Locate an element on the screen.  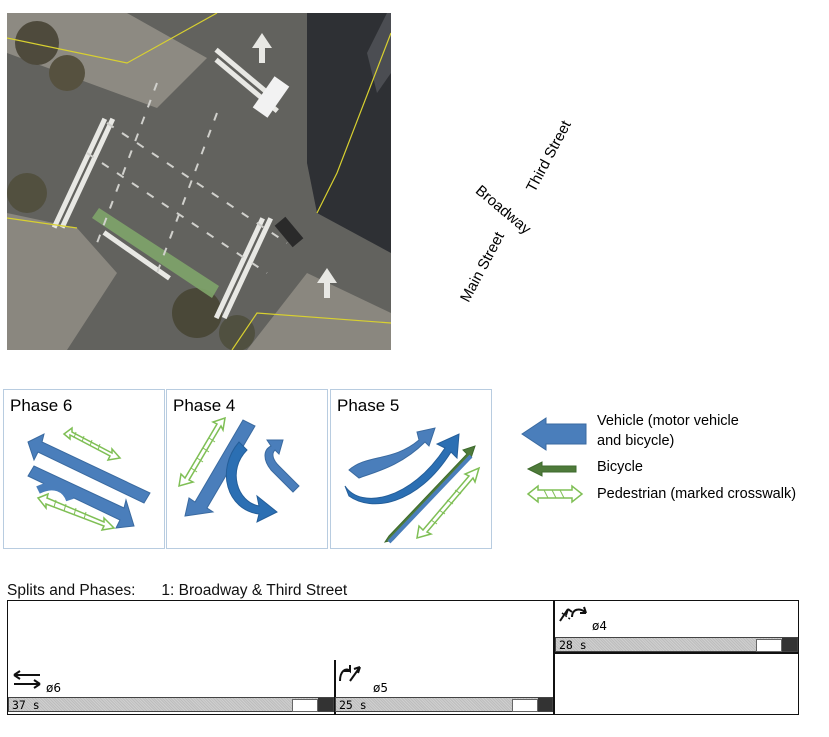
legend-vehicle: Vehicle (motor vehicle and bicycle) is located at coordinates (670, 435).